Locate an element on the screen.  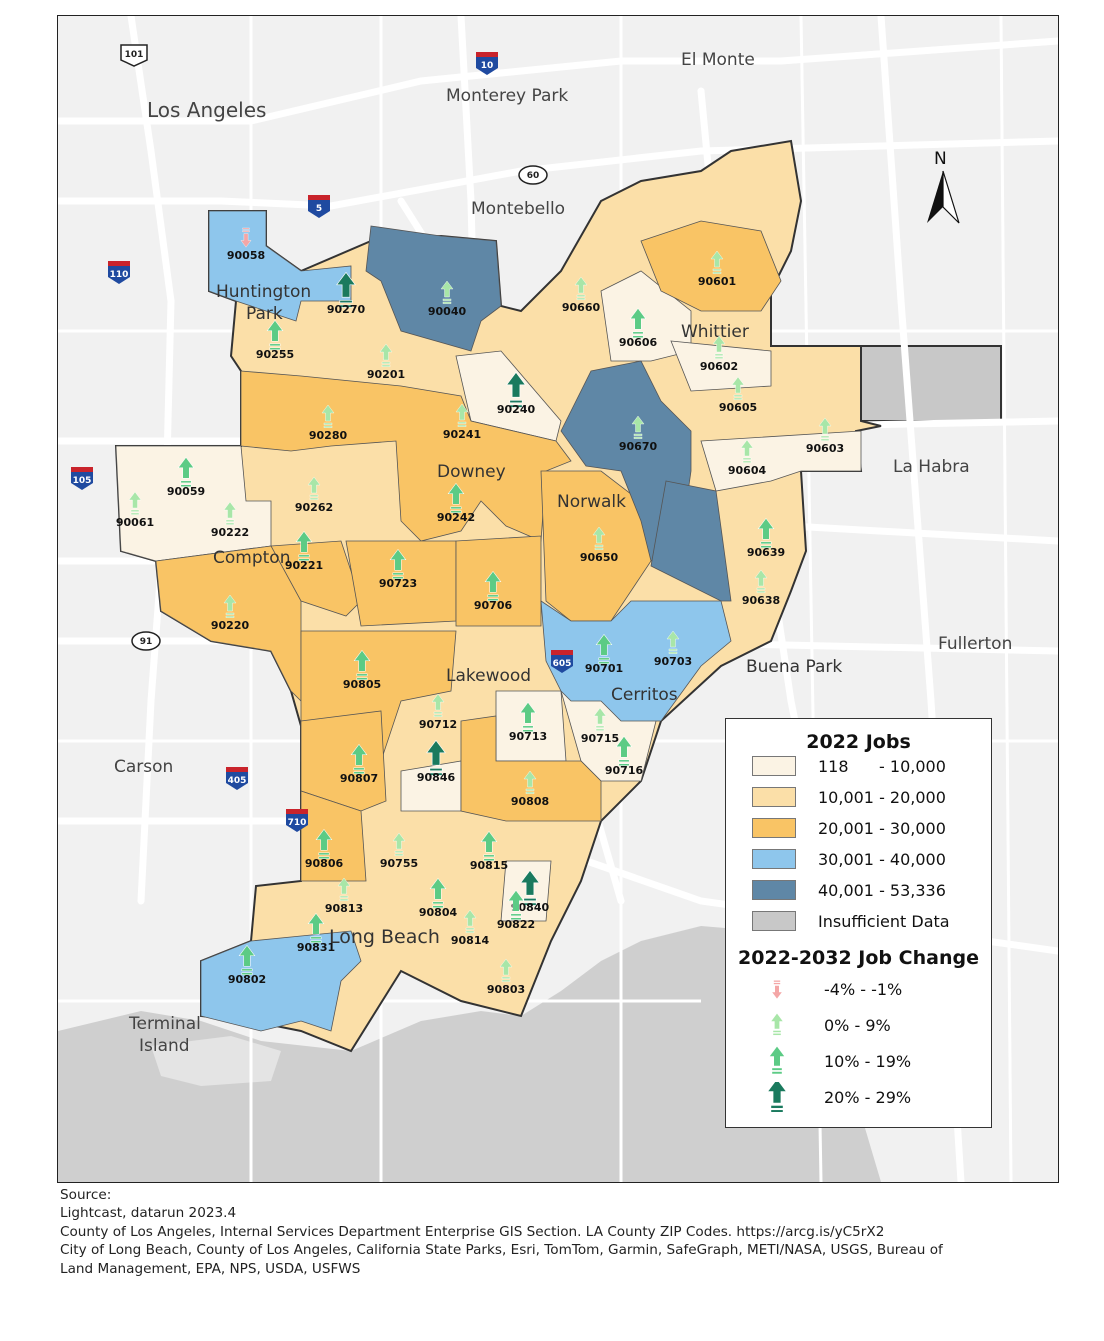
legend-jobs-item: 10,001 - 20,000 is located at coordinates (849, 797).